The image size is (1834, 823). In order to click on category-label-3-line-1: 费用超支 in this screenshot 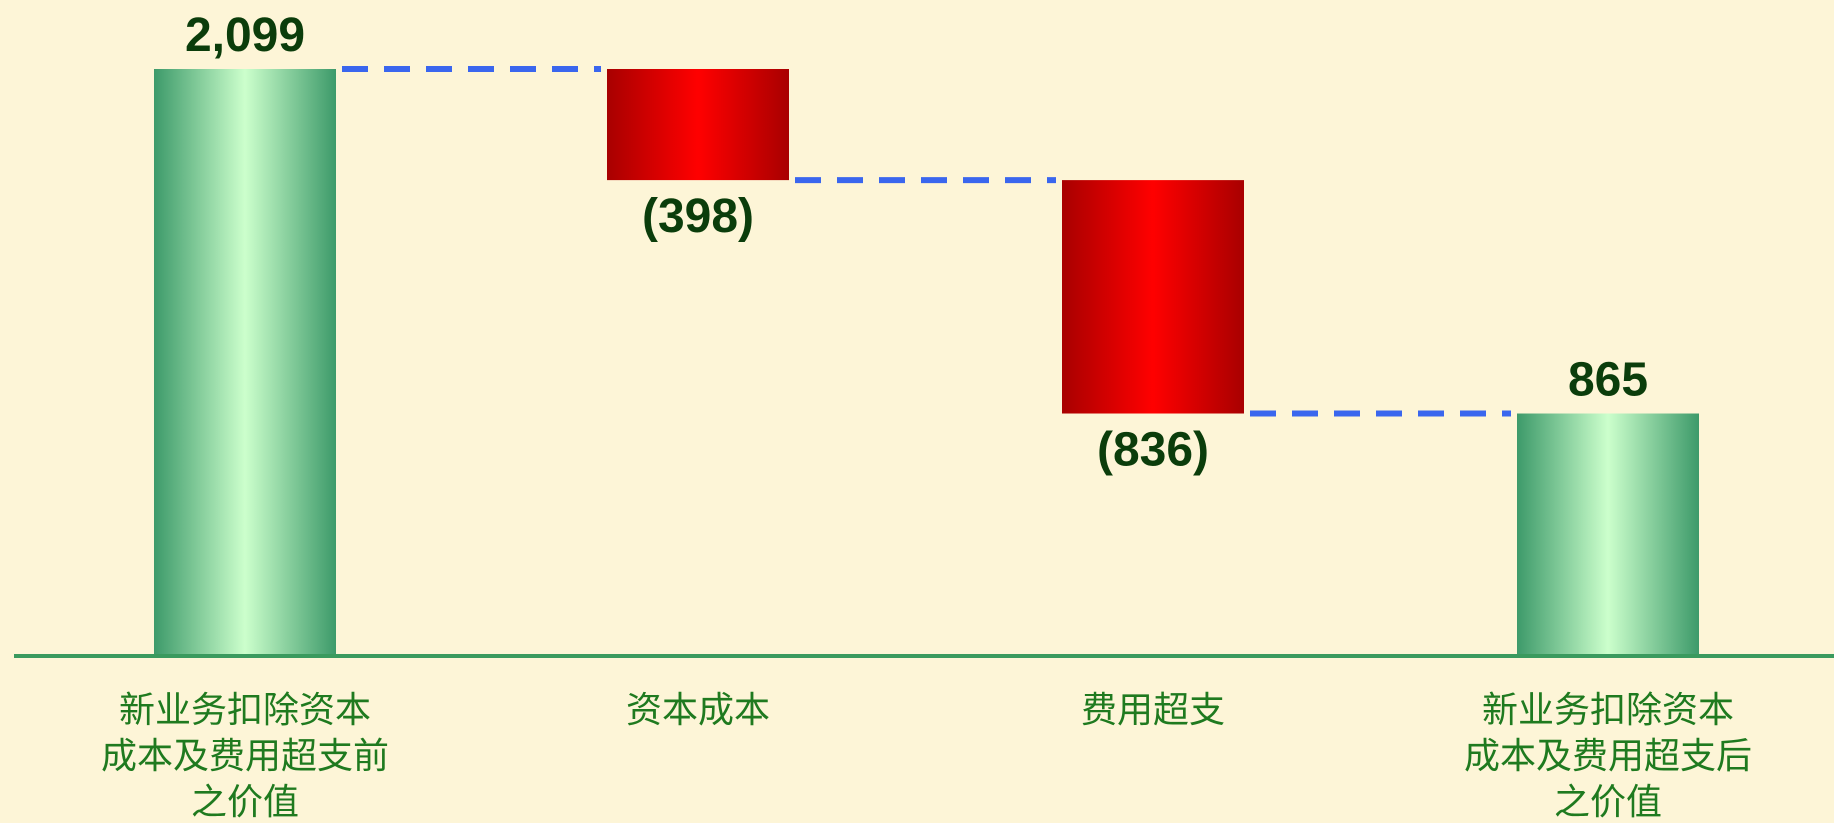, I will do `click(1153, 710)`.